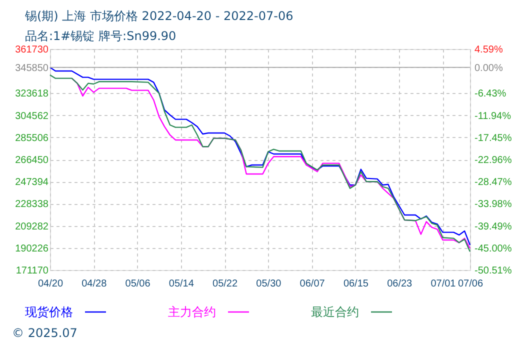 Image resolution: width=520 pixels, height=350 pixels. I want to click on y-tick-label: 266450, so click(32, 160).